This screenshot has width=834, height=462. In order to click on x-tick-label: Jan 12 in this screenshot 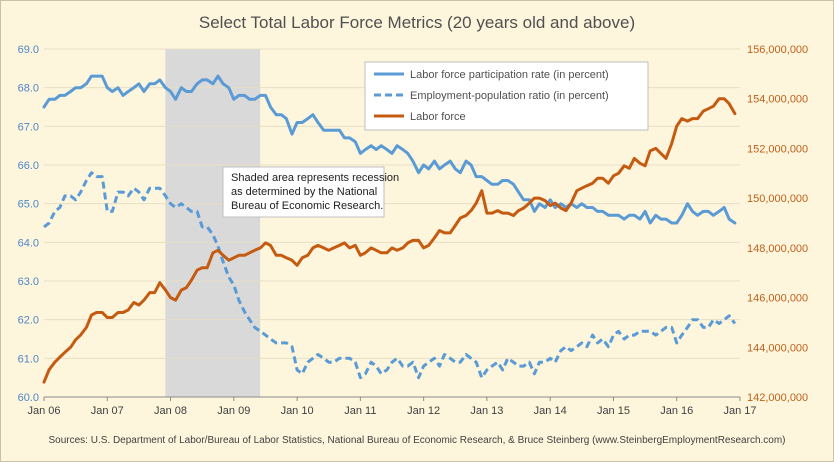, I will do `click(423, 411)`.